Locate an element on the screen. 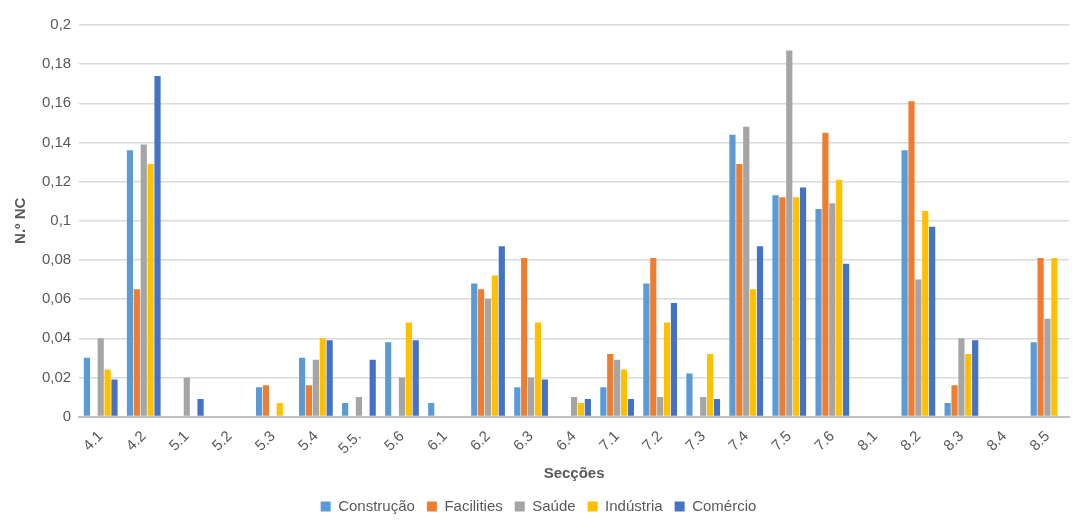  x-tick-label: 7.1 is located at coordinates (609, 440).